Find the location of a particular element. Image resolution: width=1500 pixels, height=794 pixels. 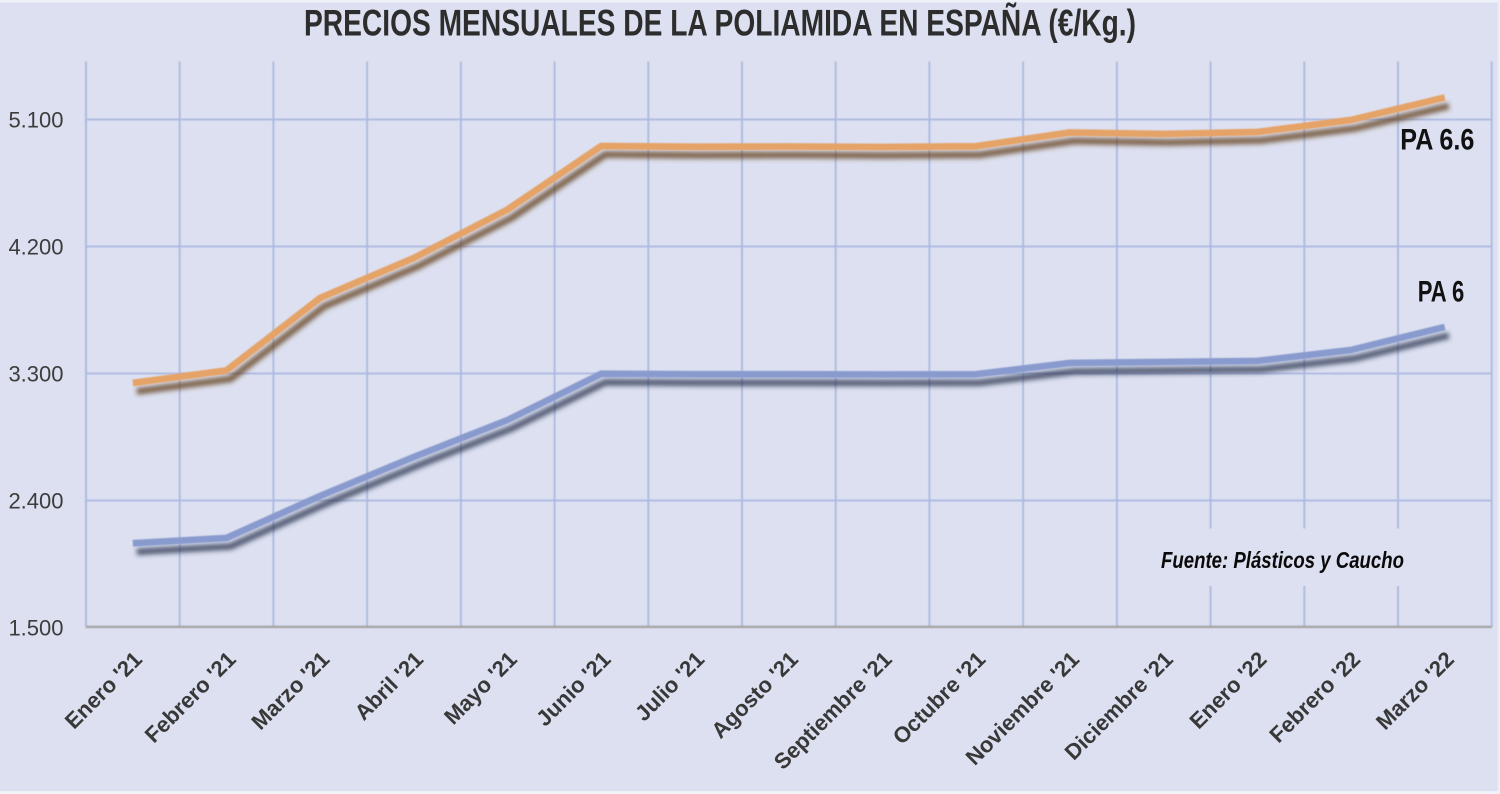

svg-text: 4.200 is located at coordinates (35, 246).